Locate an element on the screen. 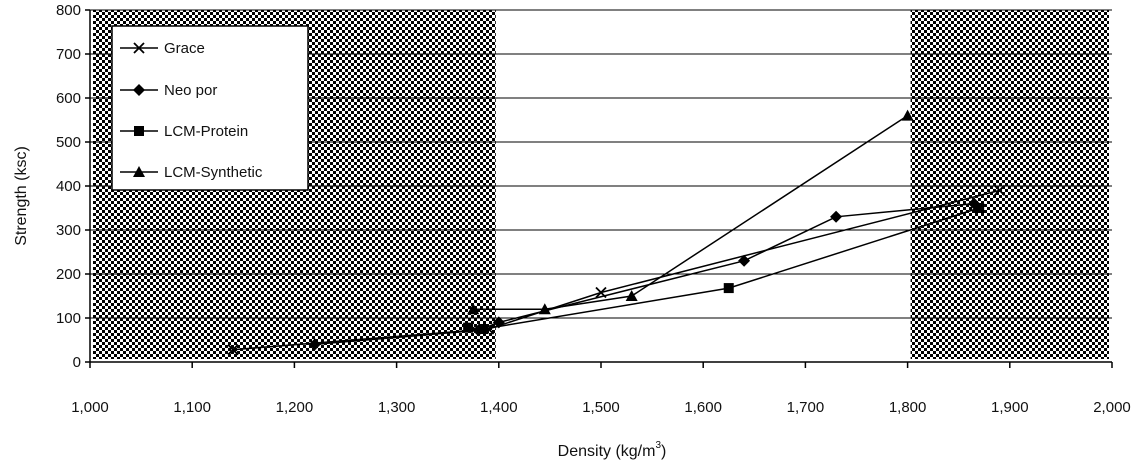 The height and width of the screenshot is (473, 1145). y-tick-label: 200 is located at coordinates (68, 274).